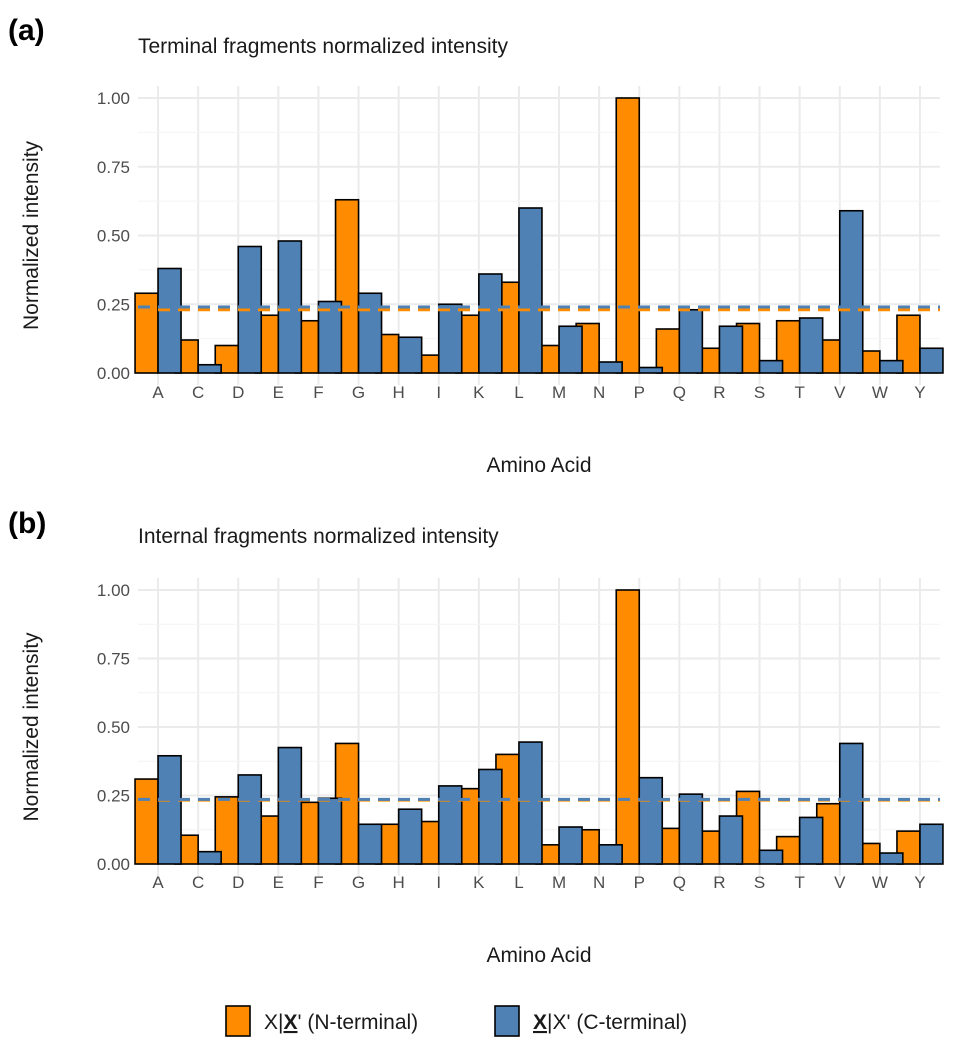  I want to click on legend-swatch-c-terminal, so click(507, 1021).